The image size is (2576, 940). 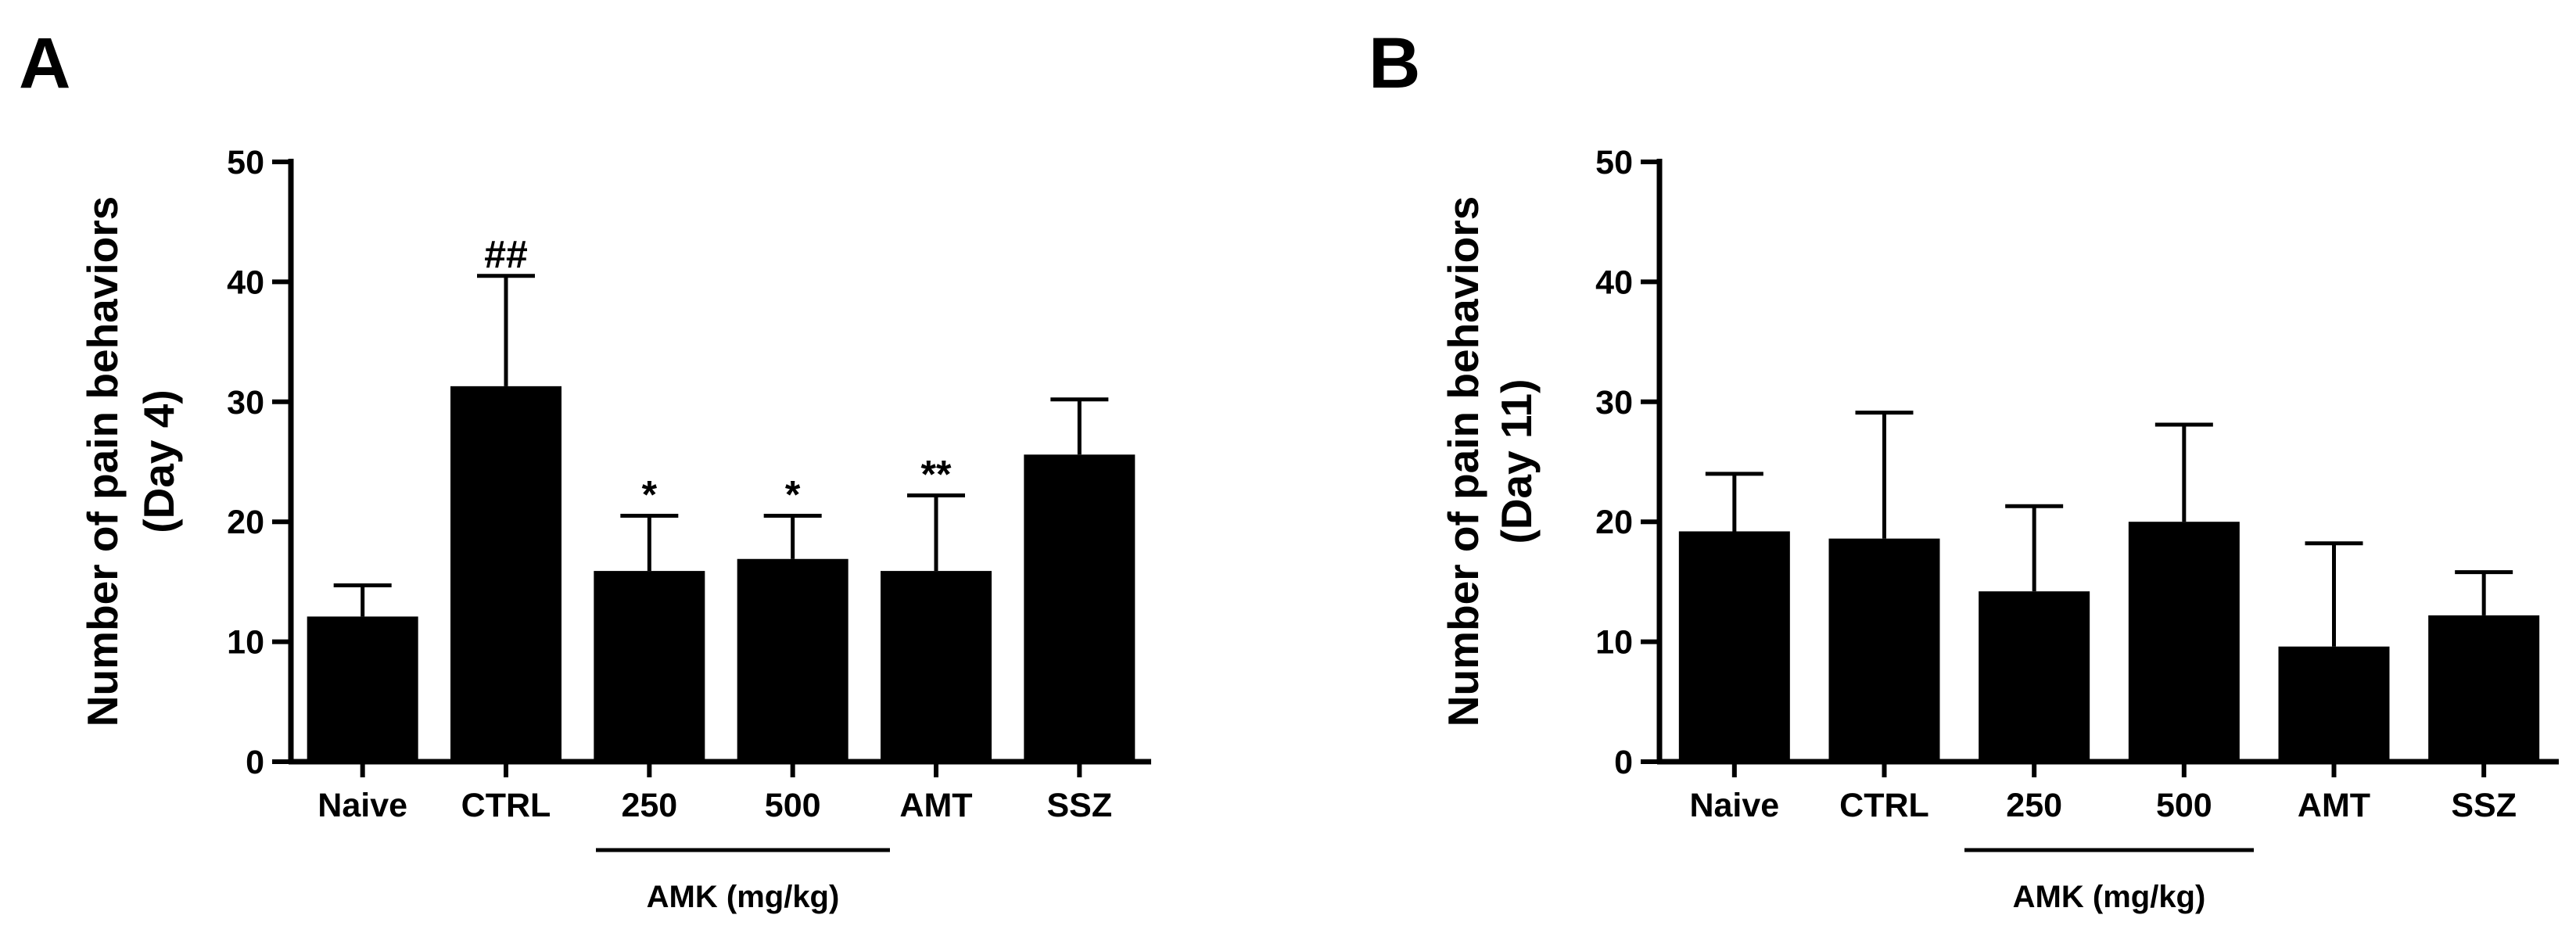 I want to click on y-axis-title-day: (Day 11), so click(x=1516, y=461).